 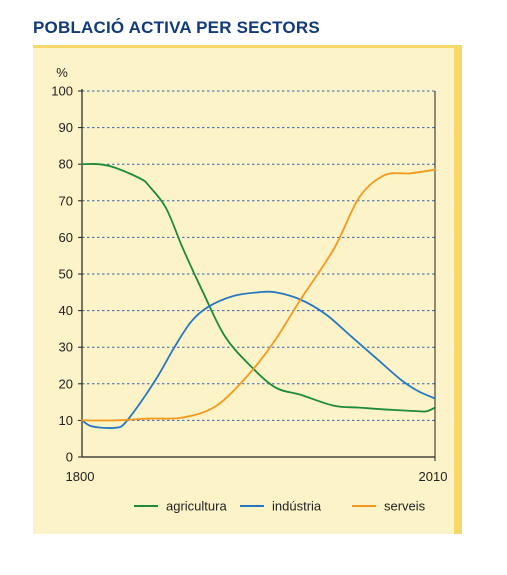 What do you see at coordinates (196, 506) in the screenshot?
I see `legend-label-agricultura: agricultura` at bounding box center [196, 506].